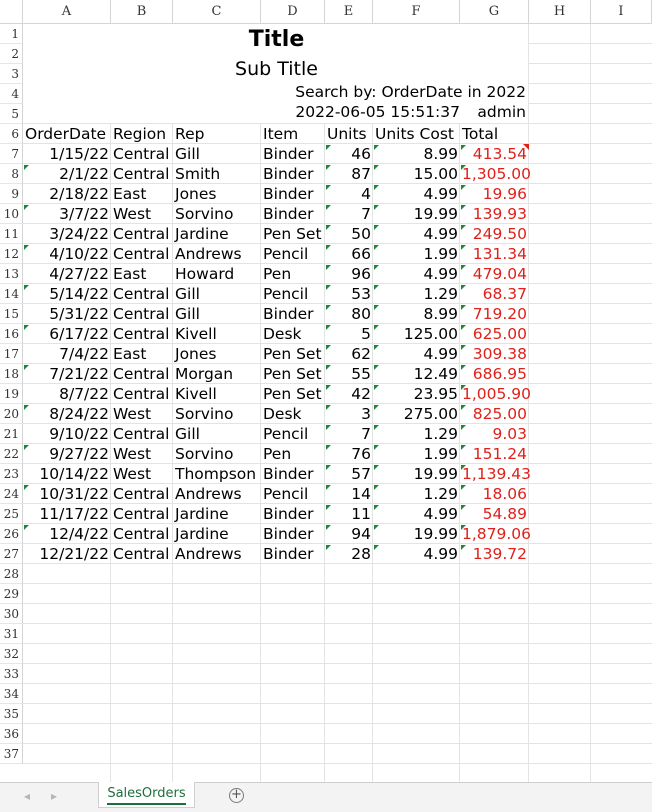  What do you see at coordinates (480, 134) in the screenshot?
I see `header-total: Total` at bounding box center [480, 134].